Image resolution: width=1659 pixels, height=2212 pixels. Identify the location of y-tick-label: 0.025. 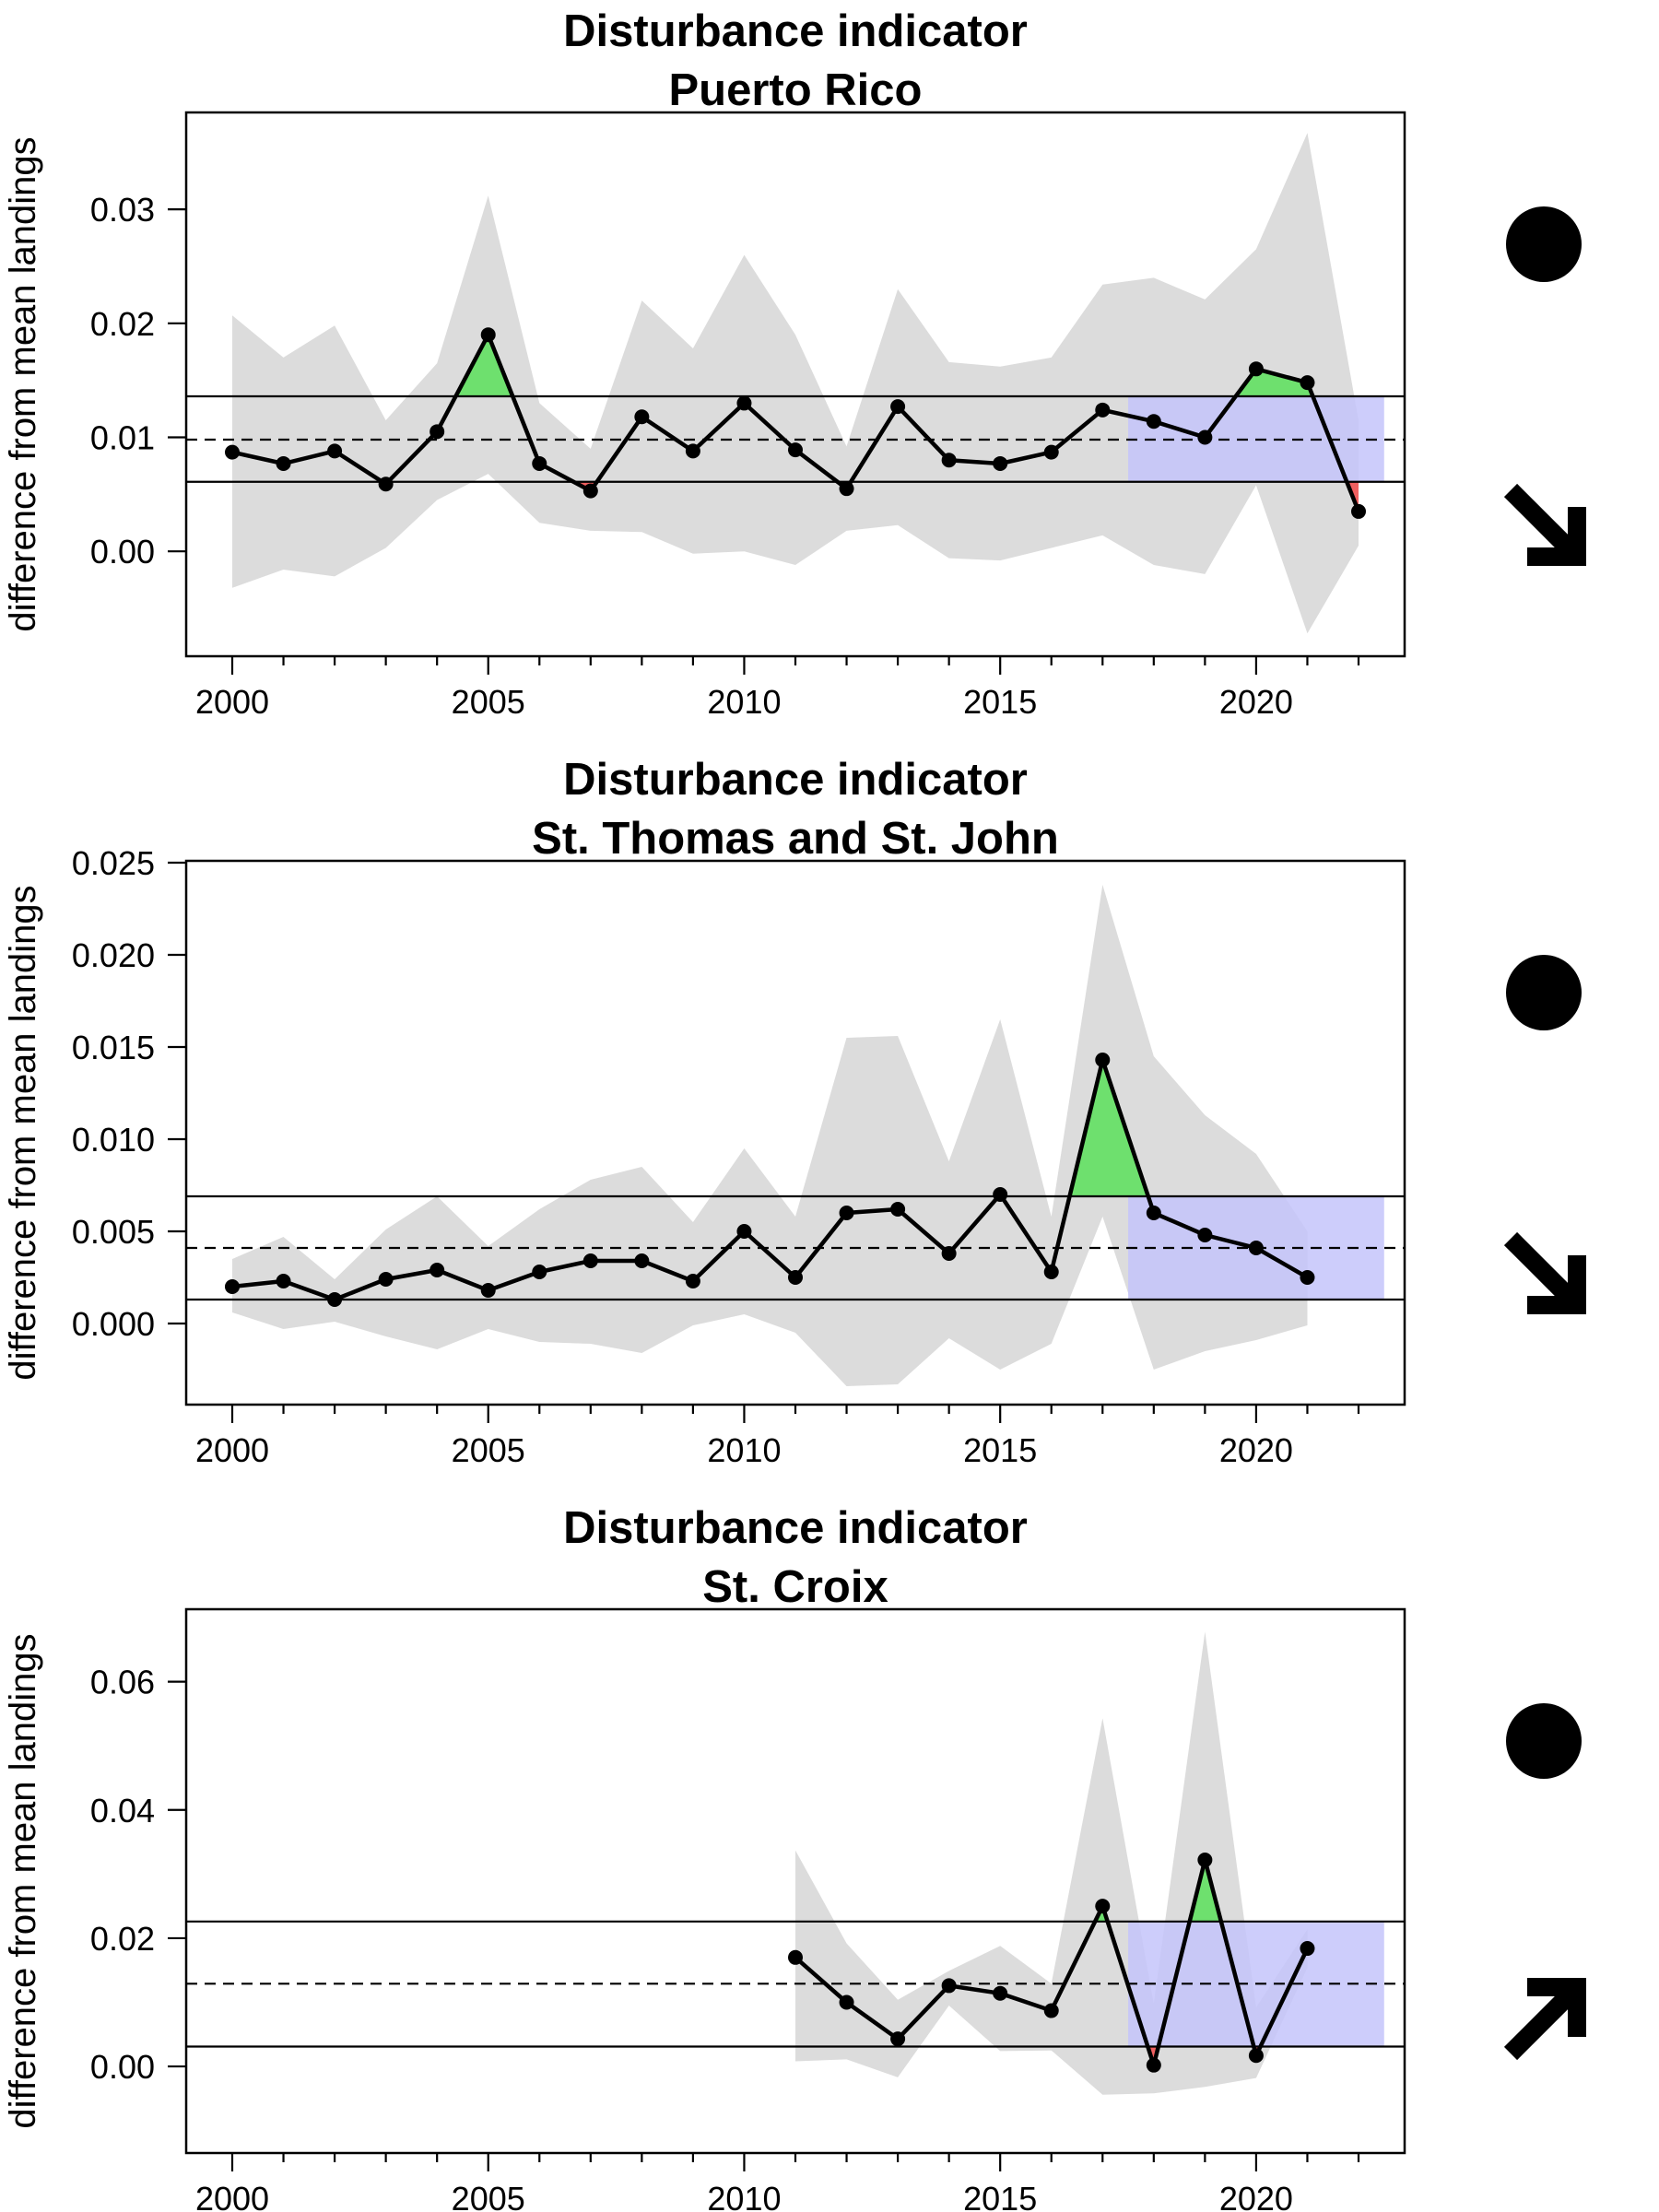
(113, 863).